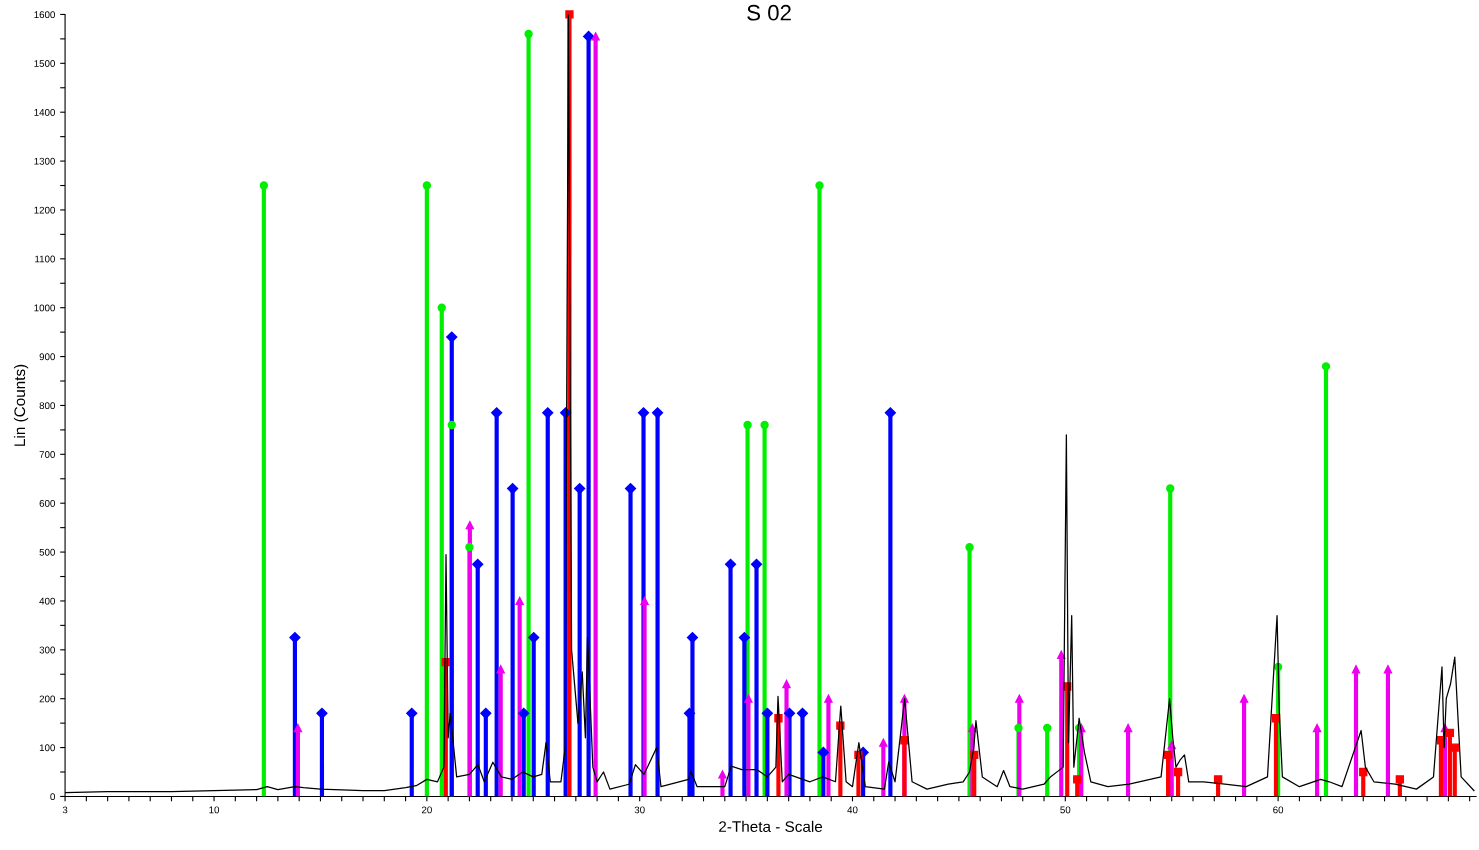 The width and height of the screenshot is (1479, 850). I want to click on y-tick-label: 1600, so click(44, 15).